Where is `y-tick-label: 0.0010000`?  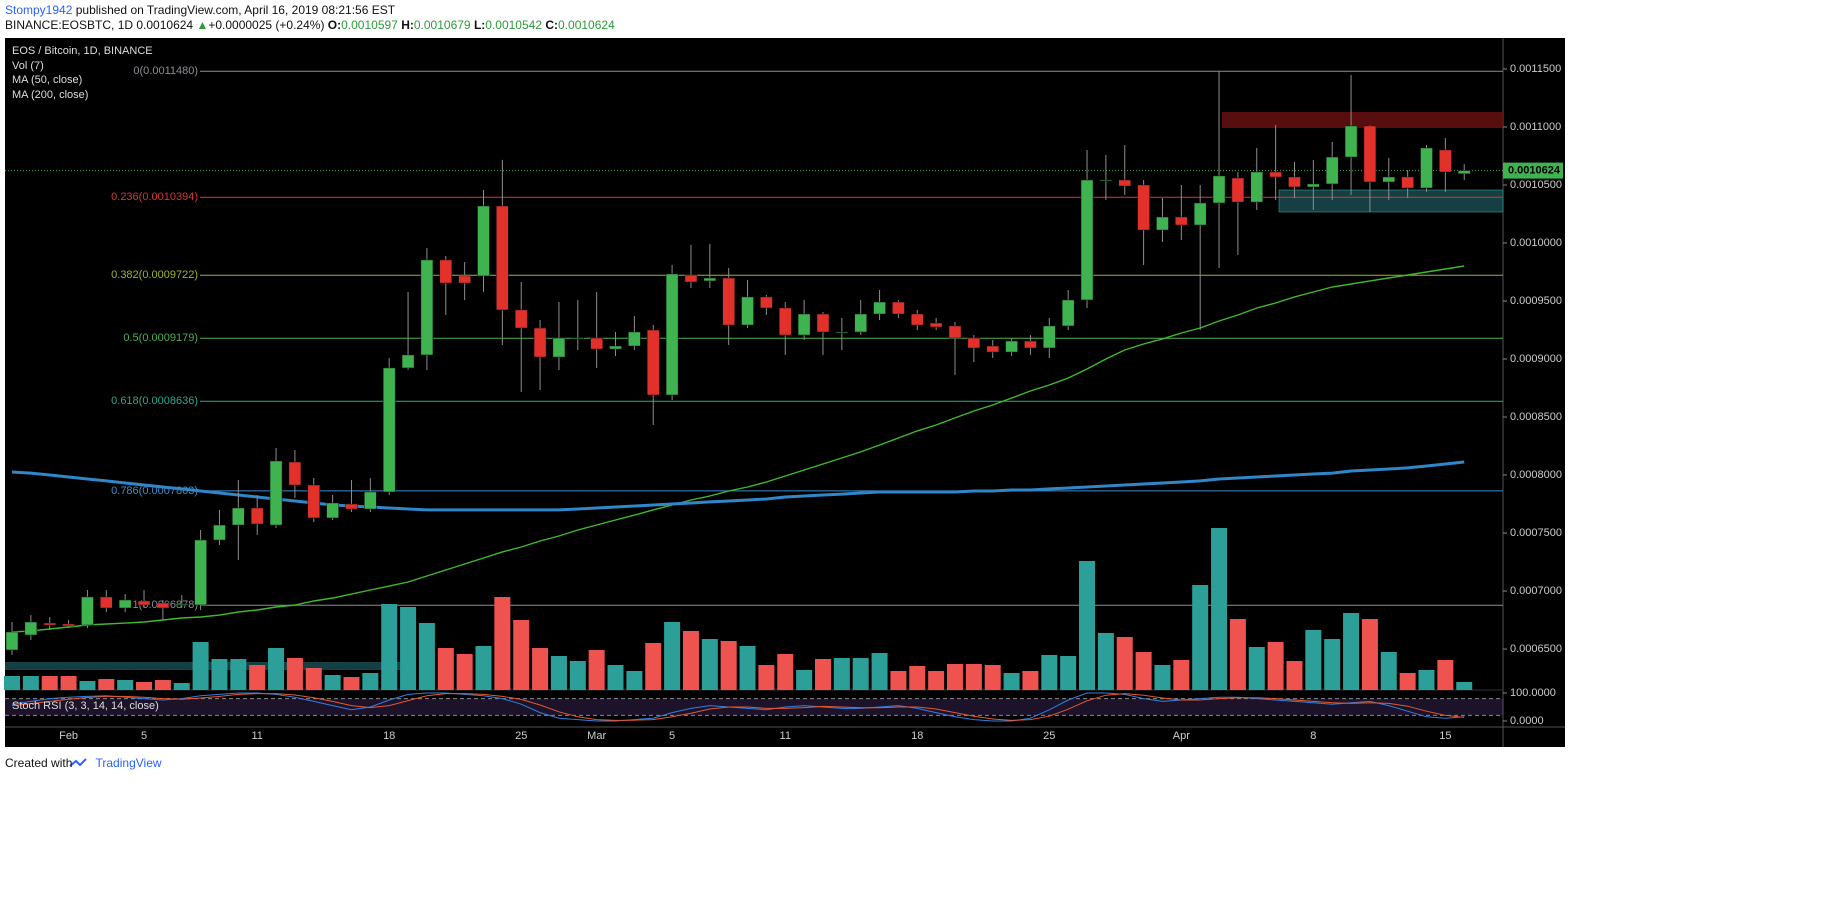
y-tick-label: 0.0010000 is located at coordinates (1536, 243).